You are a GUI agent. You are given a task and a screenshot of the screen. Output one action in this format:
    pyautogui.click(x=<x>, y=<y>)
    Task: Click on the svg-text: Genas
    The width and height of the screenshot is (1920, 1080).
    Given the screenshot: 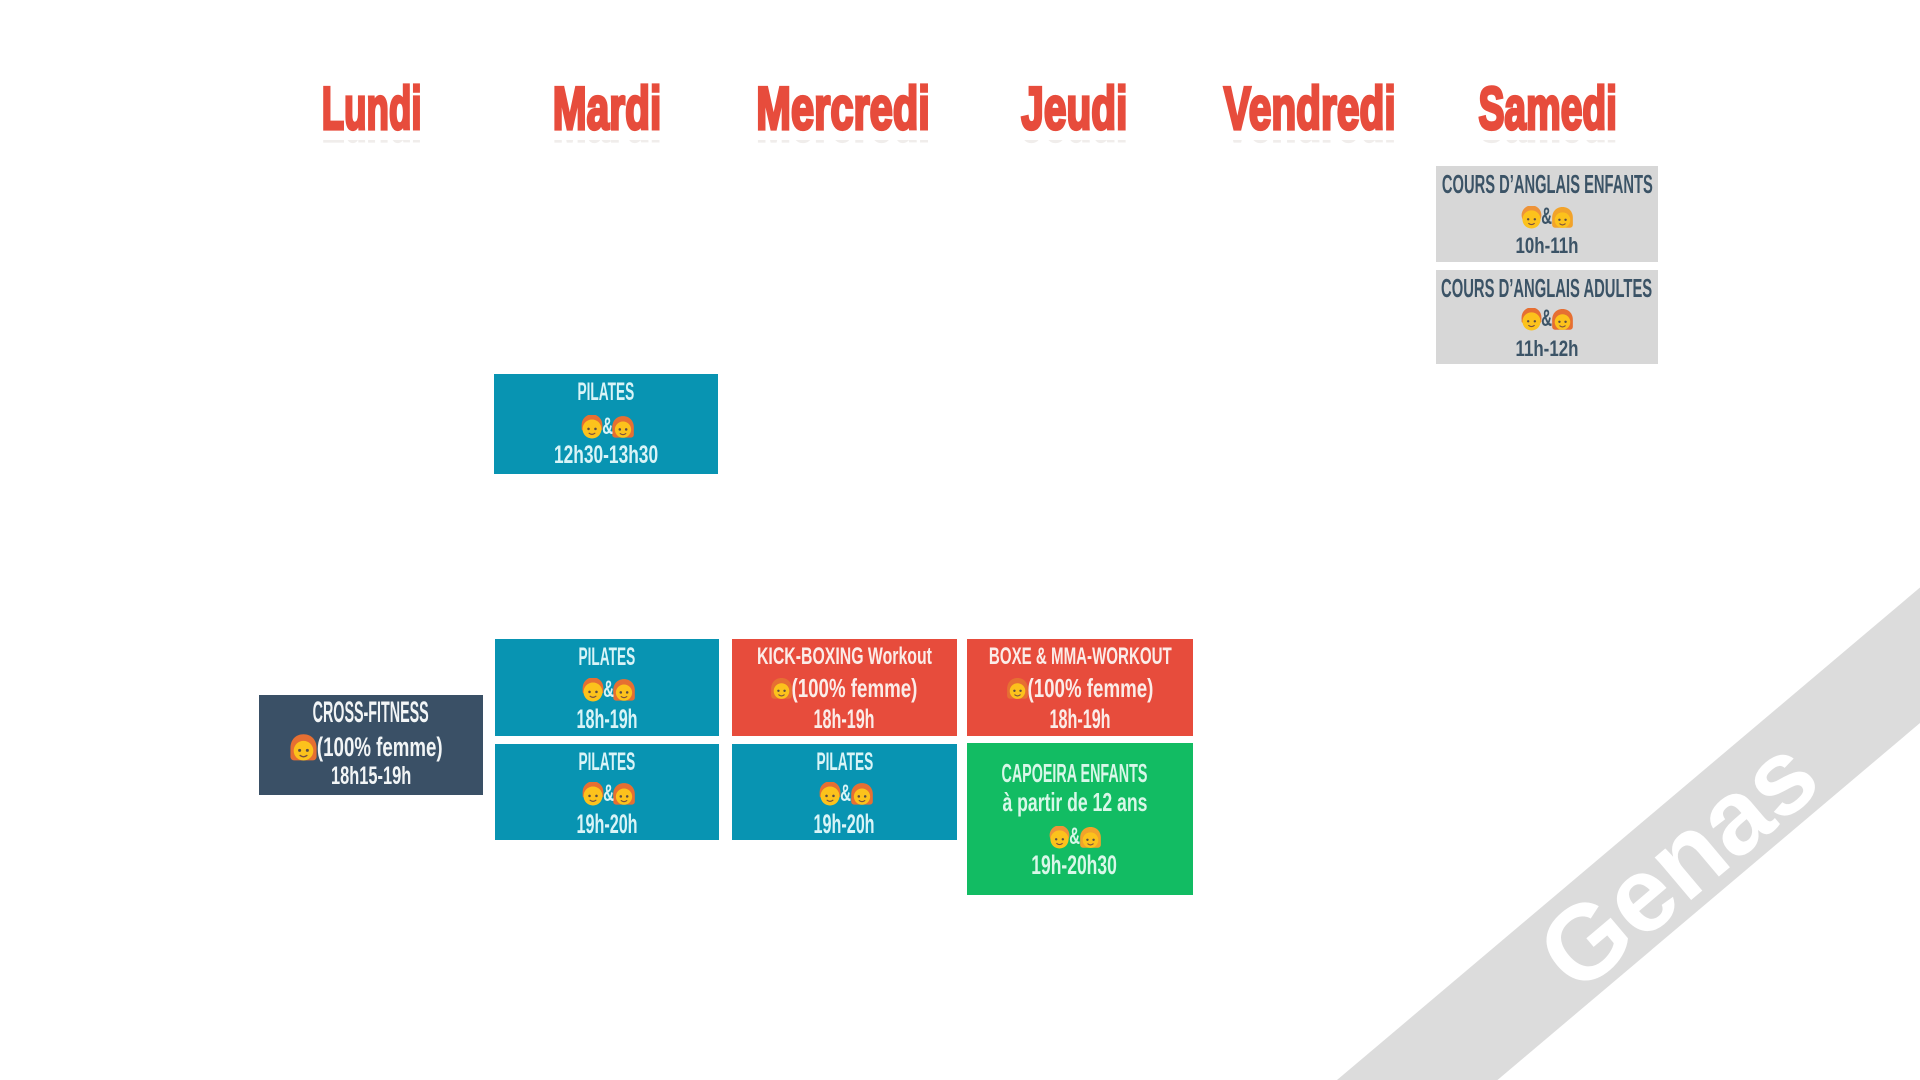 What is the action you would take?
    pyautogui.click(x=1678, y=863)
    